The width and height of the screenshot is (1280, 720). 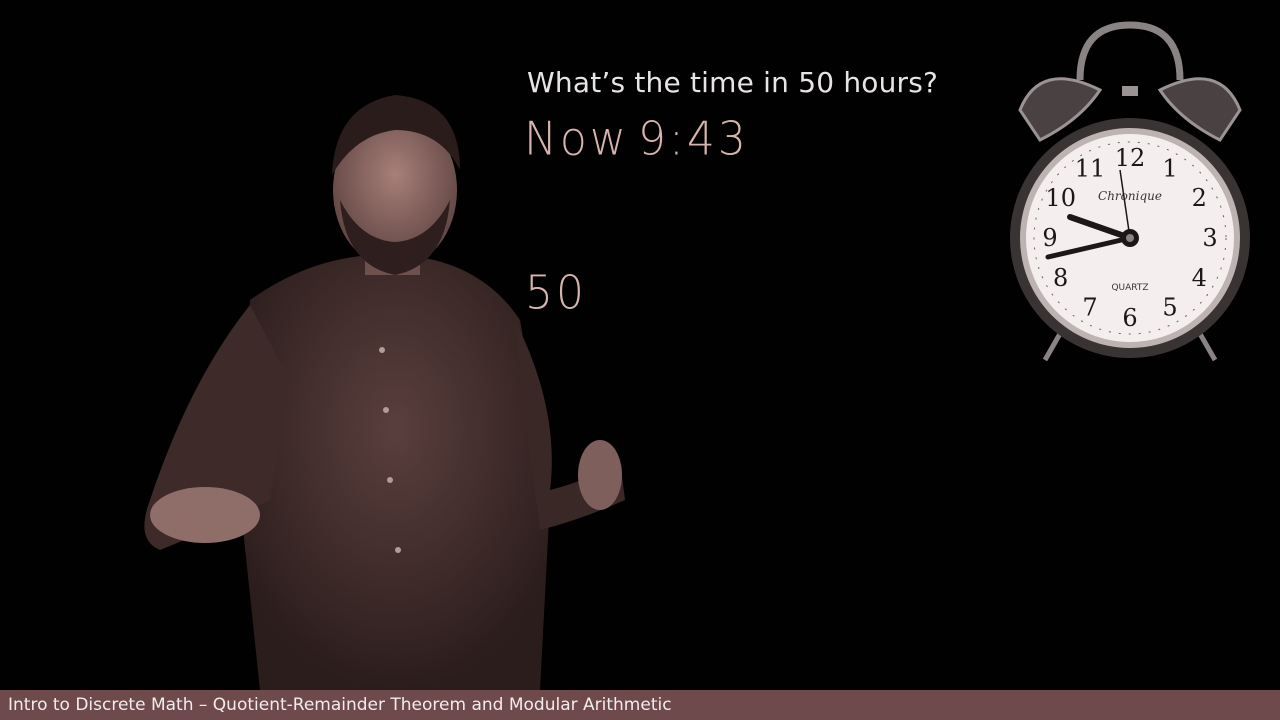 I want to click on clock-numeral: 10, so click(x=1060, y=198).